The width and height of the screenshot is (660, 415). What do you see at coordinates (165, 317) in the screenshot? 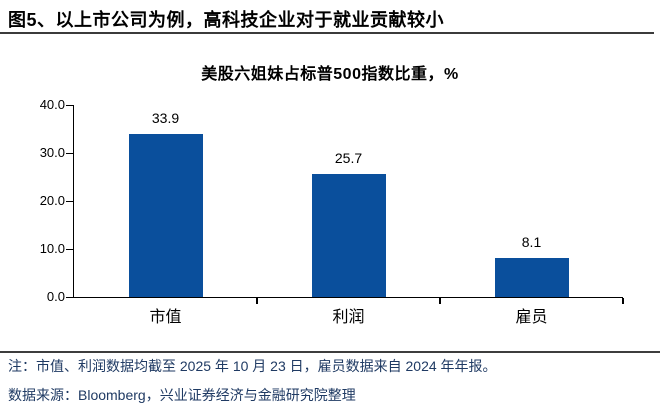
I see `x-axis-label: 市值` at bounding box center [165, 317].